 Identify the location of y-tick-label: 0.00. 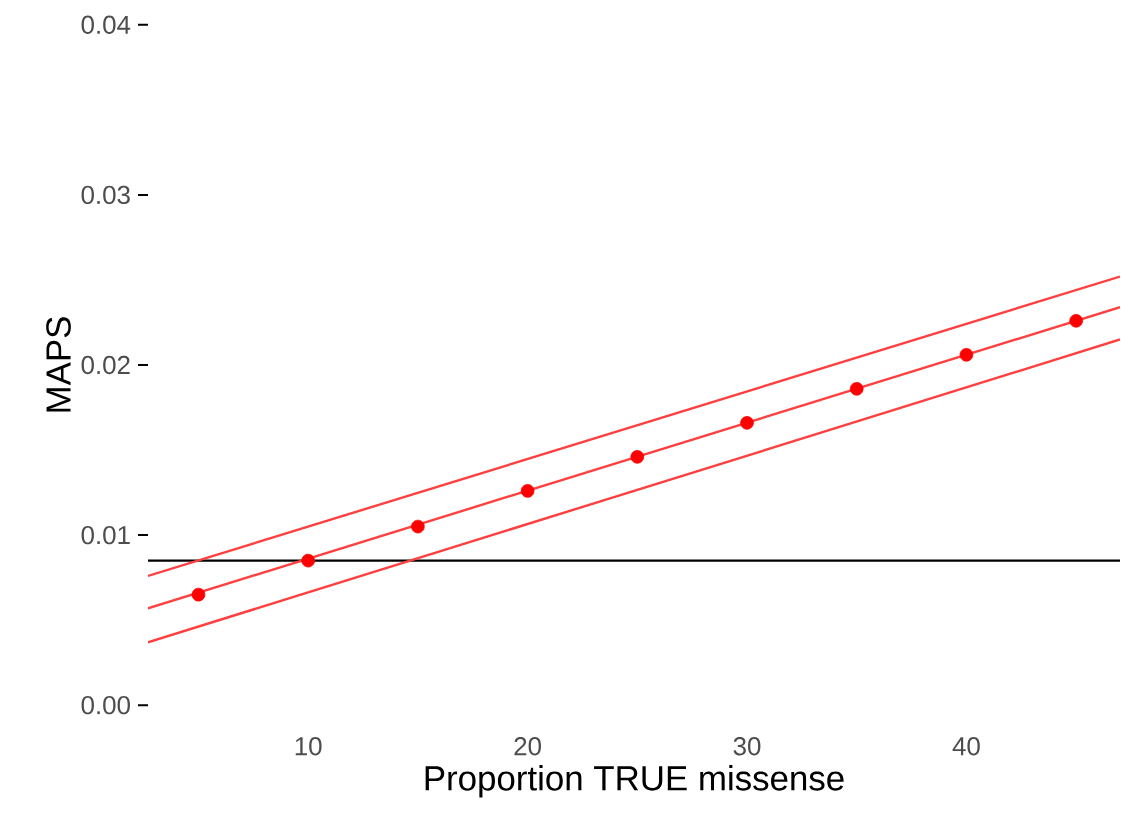
(105, 705).